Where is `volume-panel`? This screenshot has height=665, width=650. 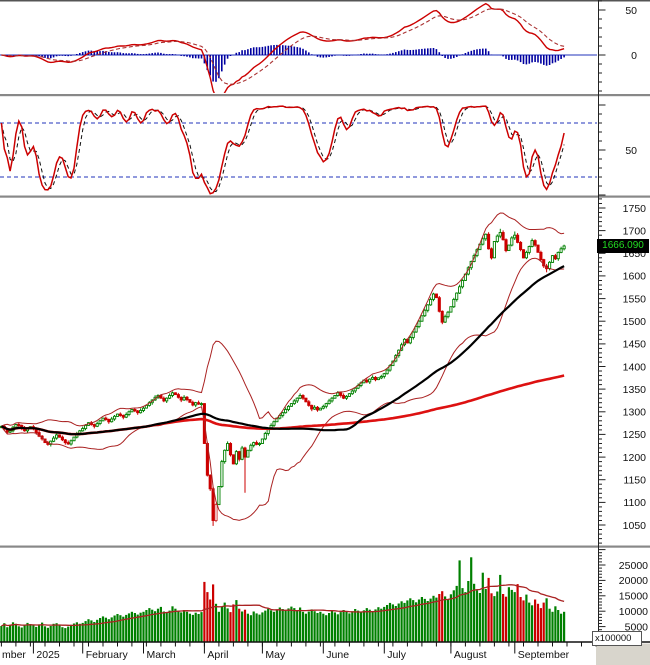 volume-panel is located at coordinates (283, 599).